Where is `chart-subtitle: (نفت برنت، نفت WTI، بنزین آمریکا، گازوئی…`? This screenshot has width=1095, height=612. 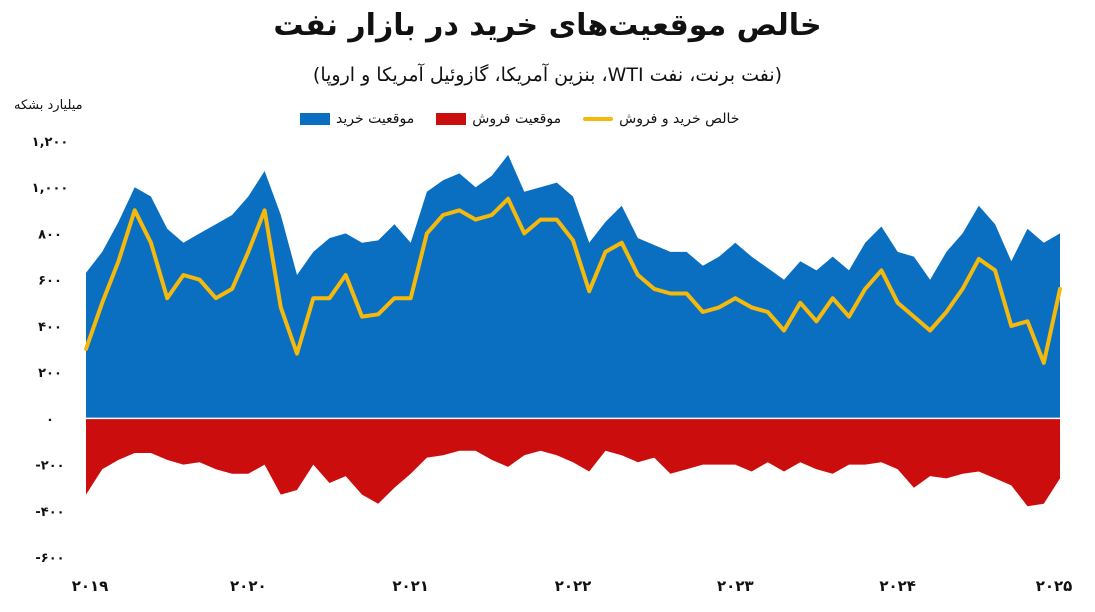 chart-subtitle: (نفت برنت، نفت WTI، بنزین آمریکا، گازوئی… is located at coordinates (547, 75).